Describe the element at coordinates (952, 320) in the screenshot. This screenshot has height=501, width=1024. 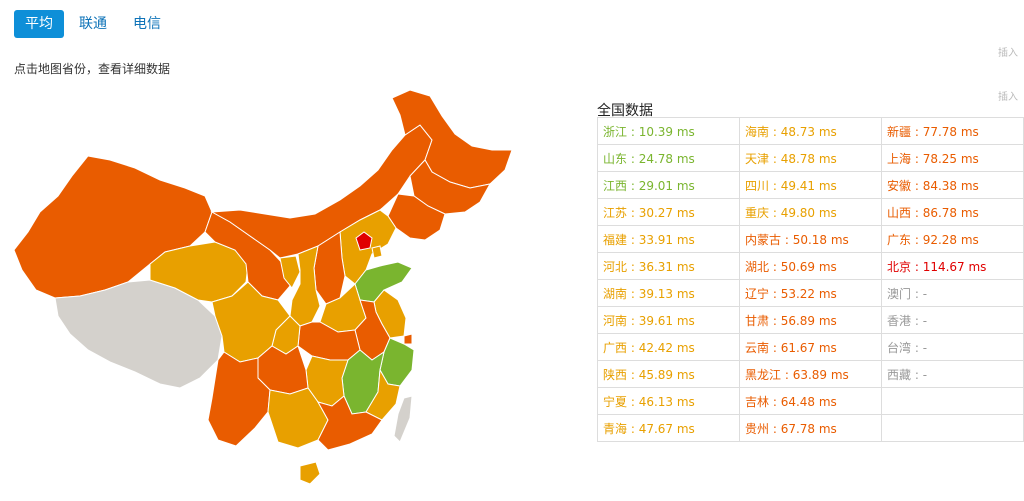
I see `province-cell: 香港 : -` at that location.